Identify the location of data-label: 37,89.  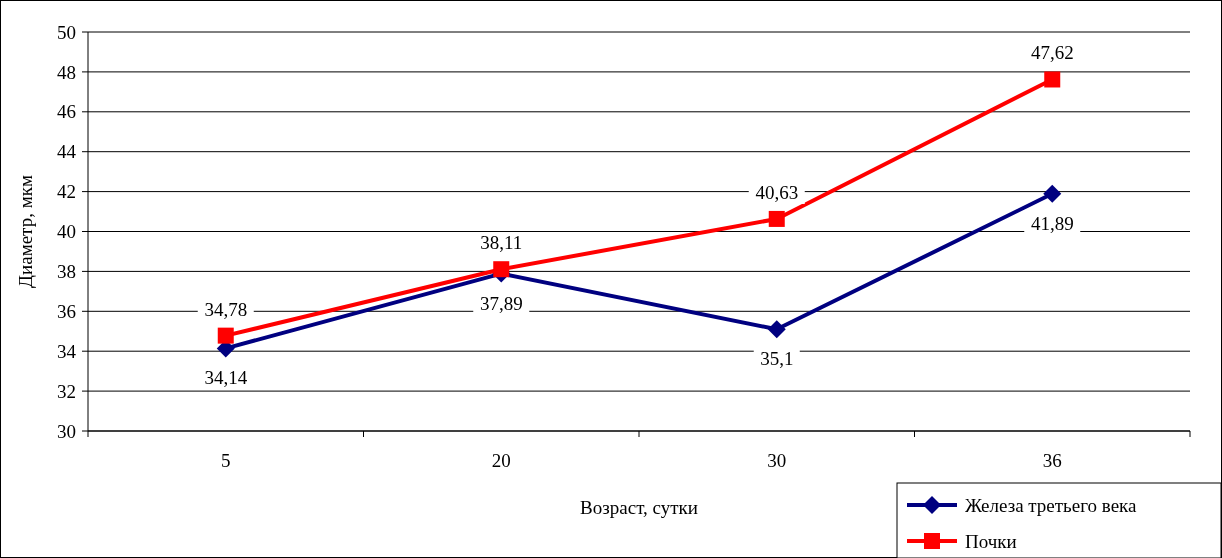
(501, 303).